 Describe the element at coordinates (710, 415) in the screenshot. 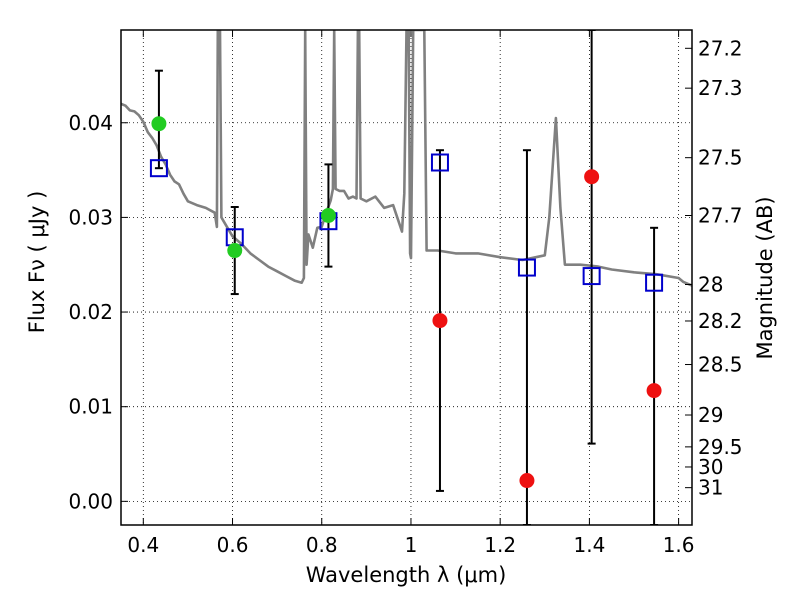

I see `mag-tick-label: 29` at that location.